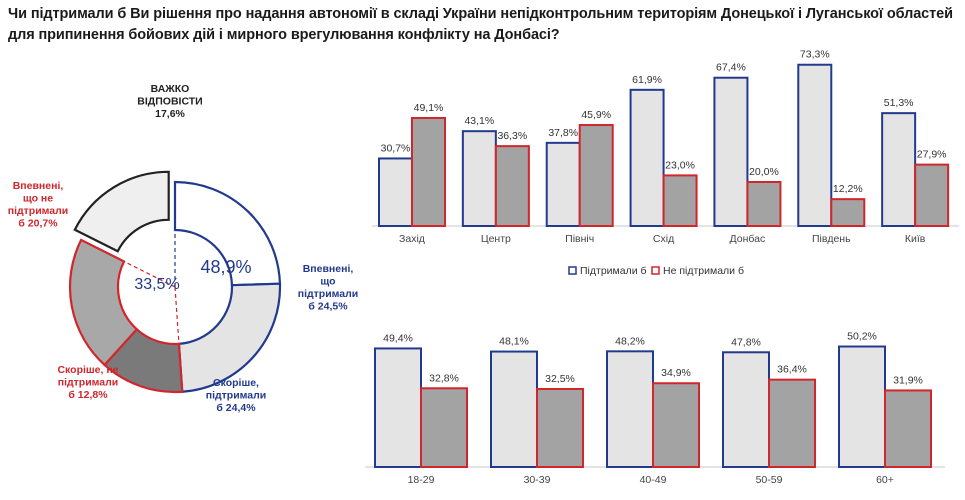 The image size is (965, 500). I want to click on category-label: Центр, so click(496, 239).